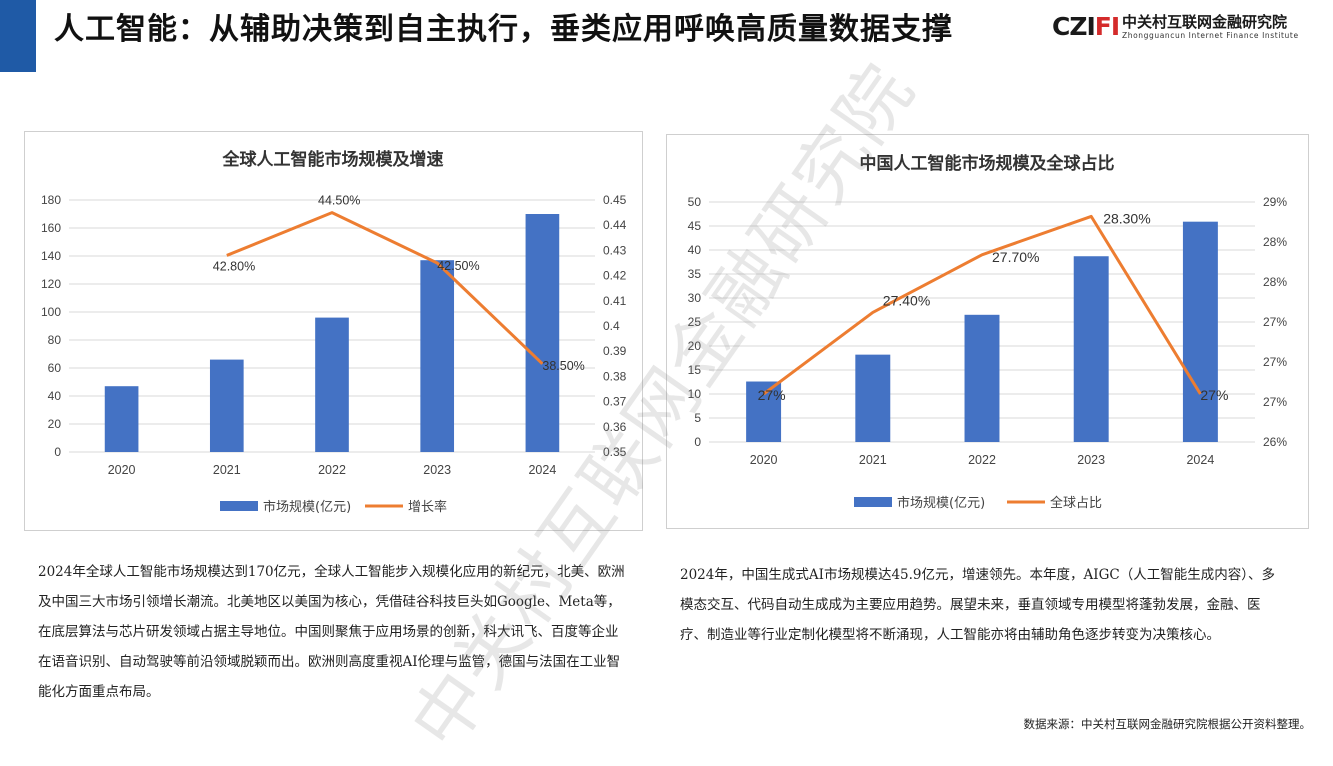  Describe the element at coordinates (51, 256) in the screenshot. I see `y-left-tick-label: 140` at that location.